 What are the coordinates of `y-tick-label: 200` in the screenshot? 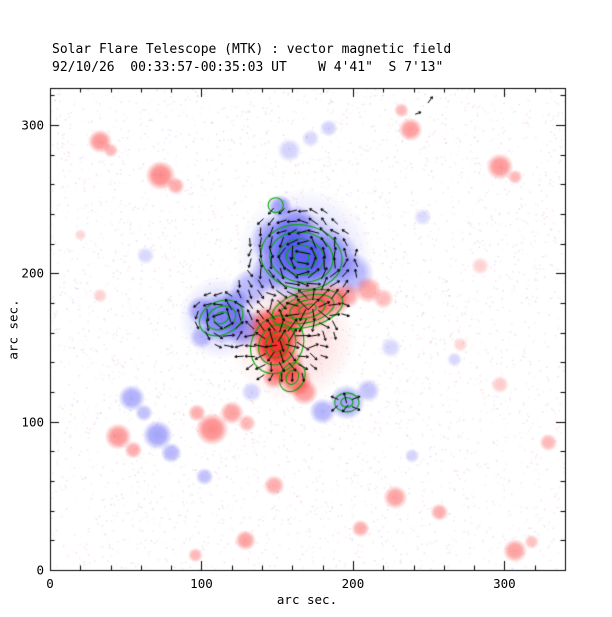 It's located at (32, 273).